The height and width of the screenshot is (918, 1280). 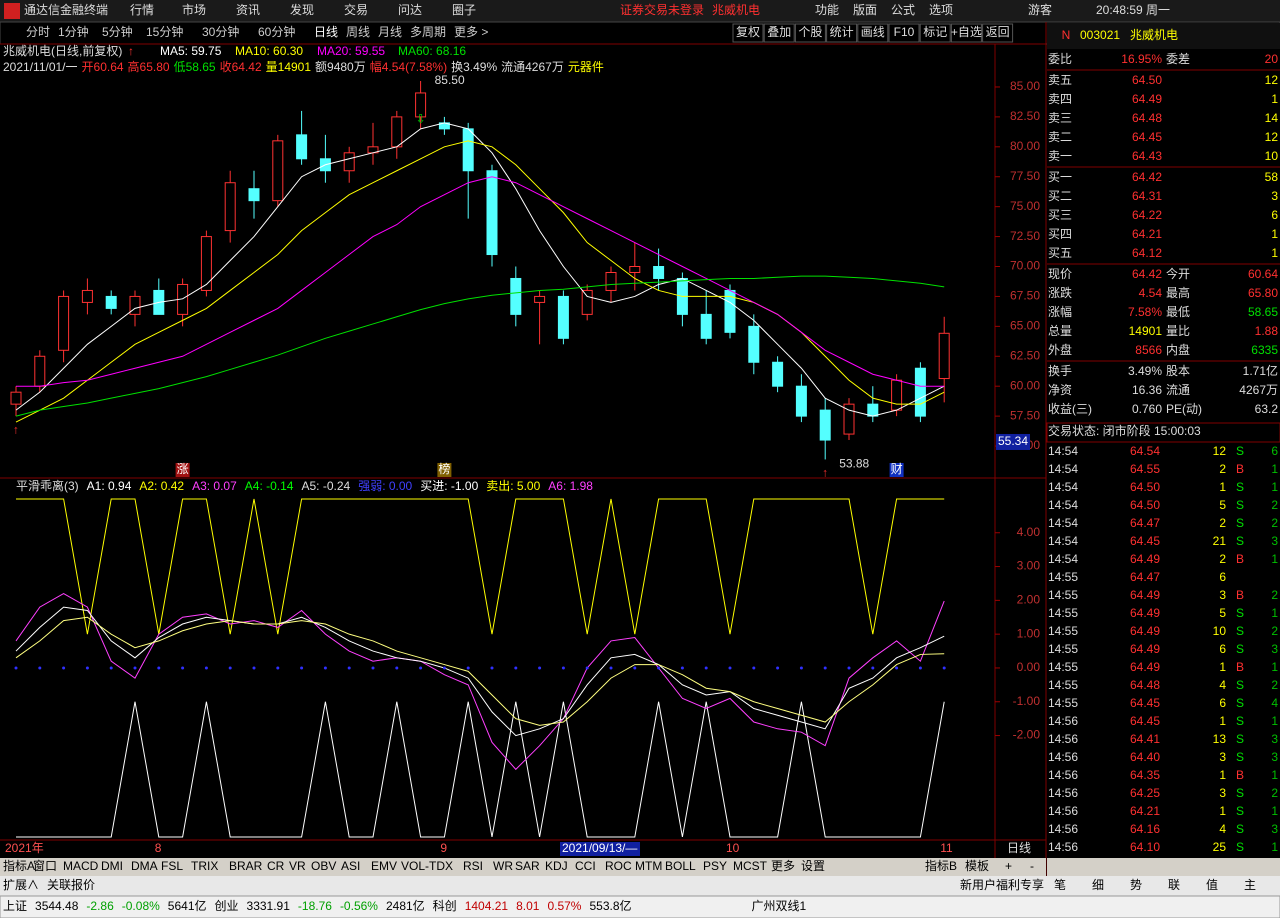 I want to click on legend-item: MA60: 68.16, so click(x=432, y=51).